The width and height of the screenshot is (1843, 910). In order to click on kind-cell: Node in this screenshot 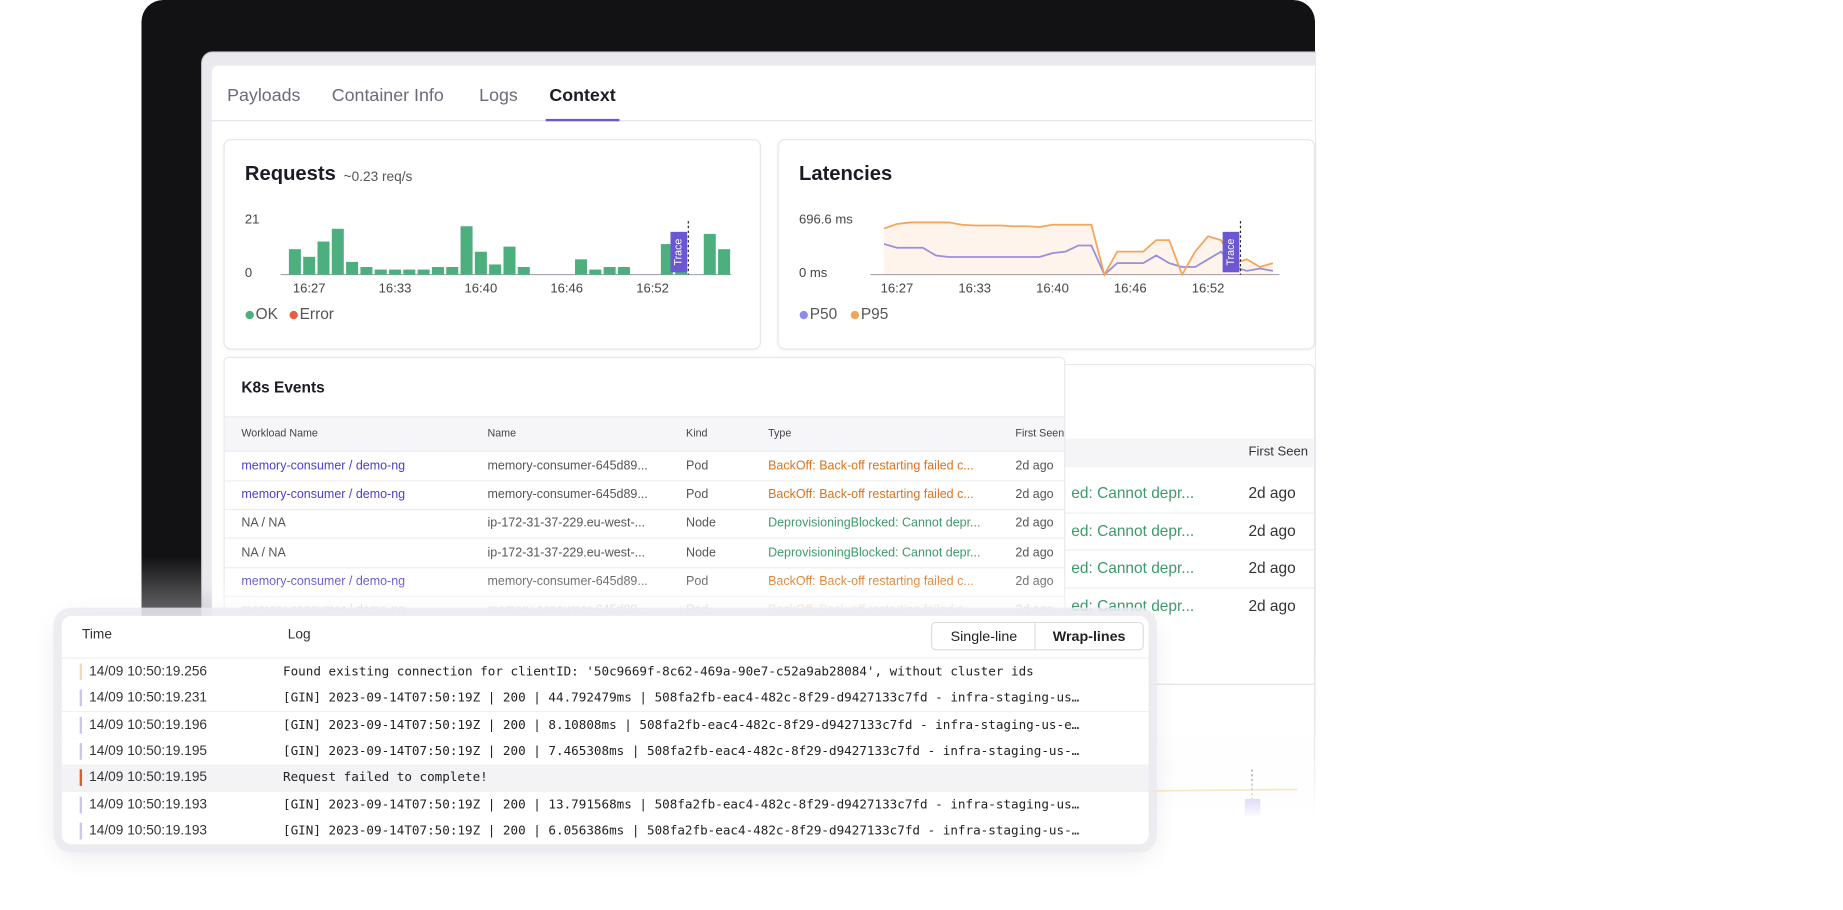, I will do `click(701, 552)`.